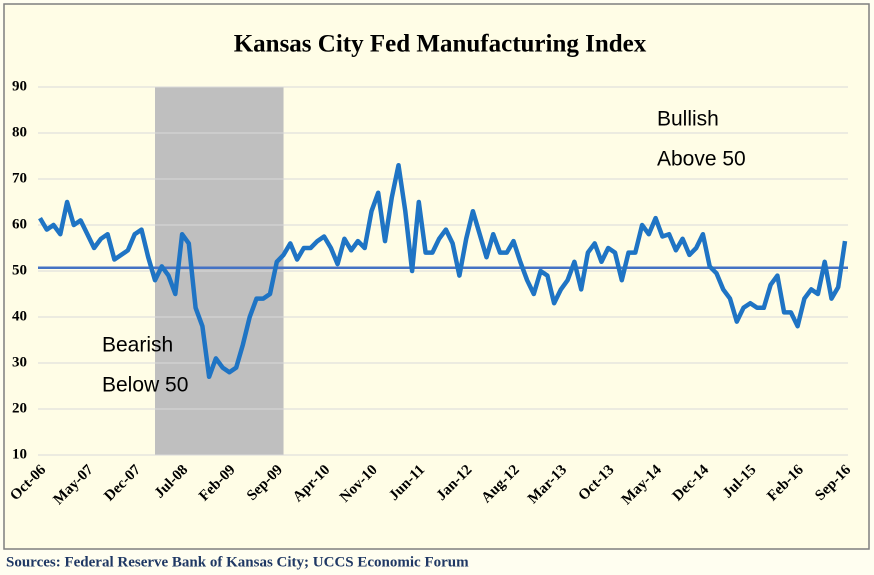 The width and height of the screenshot is (874, 575). What do you see at coordinates (19, 224) in the screenshot?
I see `y-tick-label: 60` at bounding box center [19, 224].